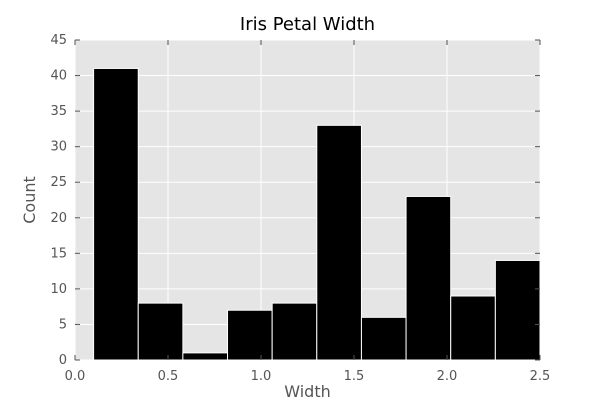  I want to click on y-tick-label: 5, so click(63, 324).